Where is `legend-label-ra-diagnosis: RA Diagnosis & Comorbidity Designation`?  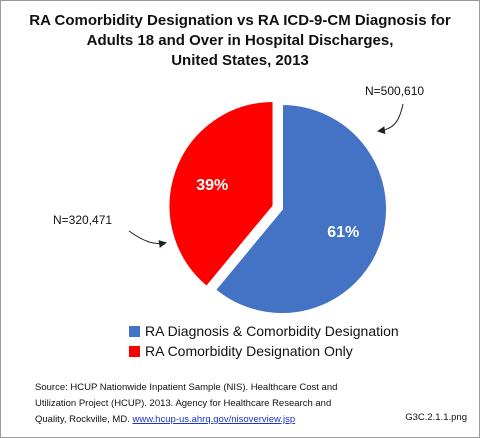 legend-label-ra-diagnosis: RA Diagnosis & Comorbidity Designation is located at coordinates (272, 331).